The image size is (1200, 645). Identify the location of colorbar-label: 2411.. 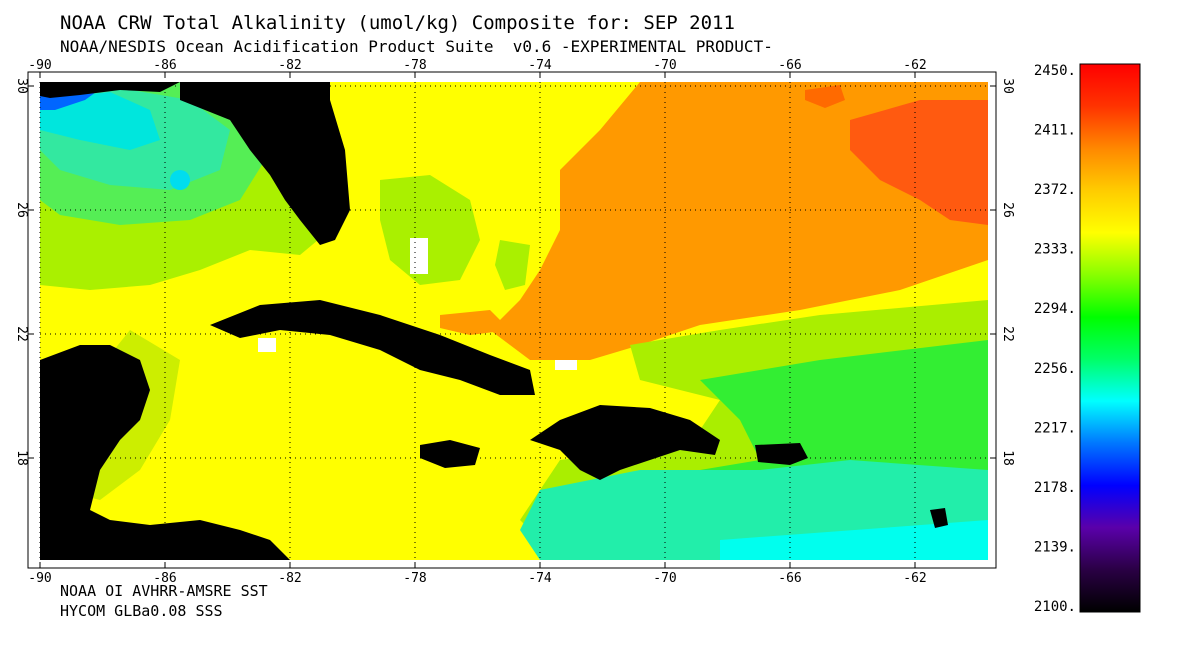
(1055, 131).